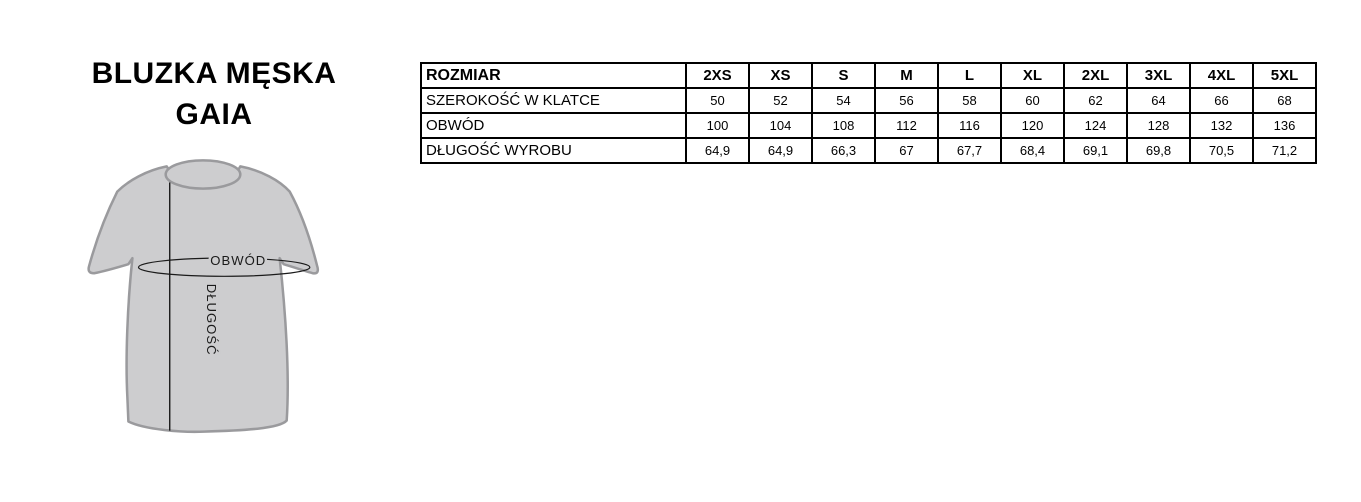  Describe the element at coordinates (1095, 125) in the screenshot. I see `value-cell: 124` at that location.